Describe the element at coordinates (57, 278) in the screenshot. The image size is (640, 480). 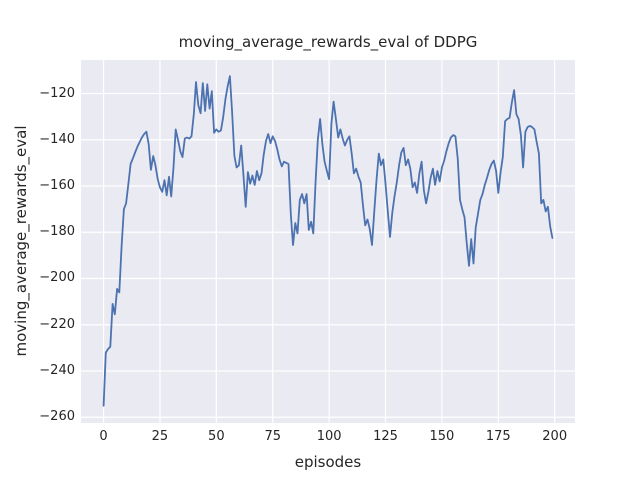
I see `y-tick-label: −200` at that location.